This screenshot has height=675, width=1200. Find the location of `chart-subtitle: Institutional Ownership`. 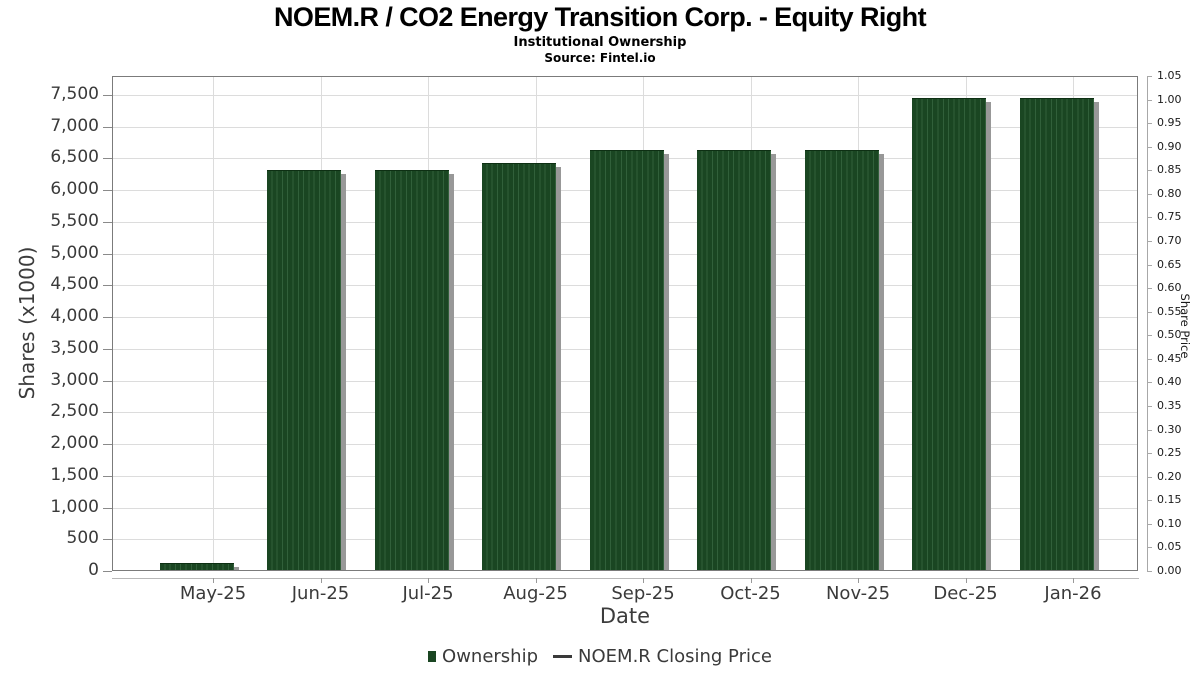

chart-subtitle: Institutional Ownership is located at coordinates (600, 42).